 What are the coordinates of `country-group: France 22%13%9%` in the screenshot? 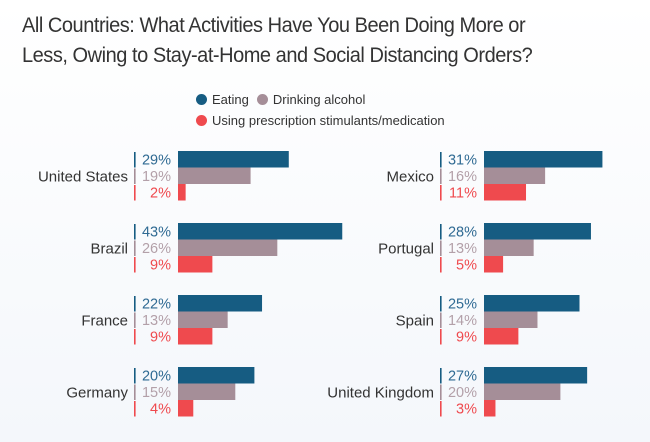 It's located at (172, 320).